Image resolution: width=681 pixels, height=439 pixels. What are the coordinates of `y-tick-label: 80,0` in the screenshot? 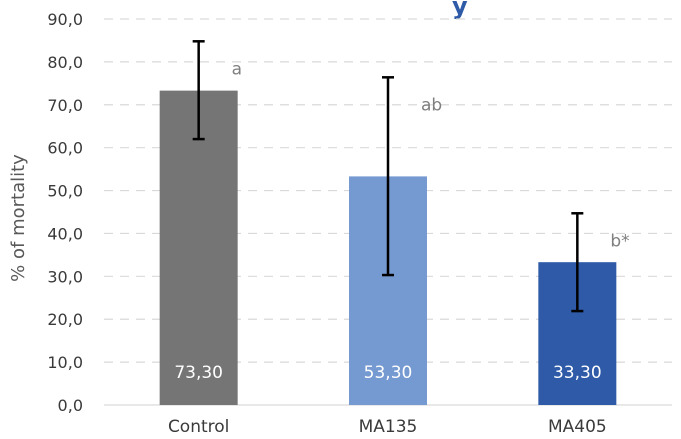 It's located at (65, 62).